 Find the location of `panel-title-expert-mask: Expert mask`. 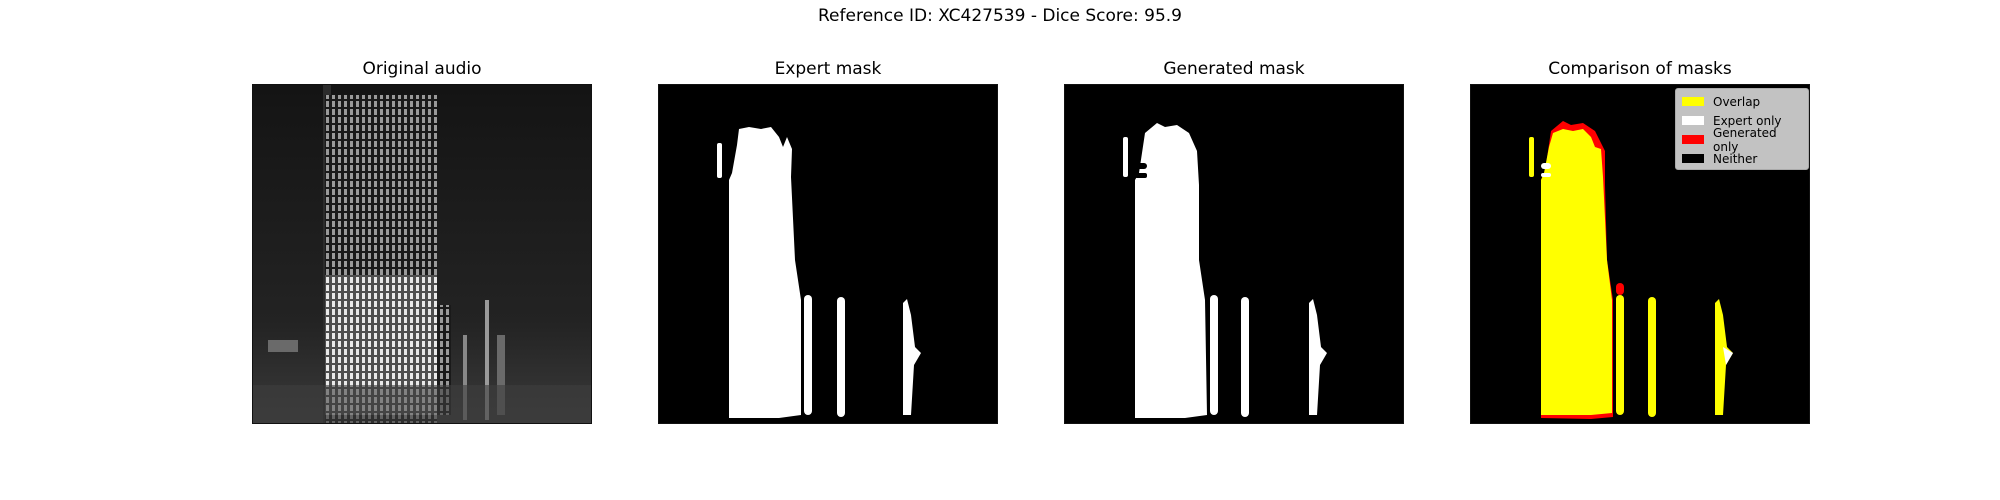

panel-title-expert-mask: Expert mask is located at coordinates (828, 69).